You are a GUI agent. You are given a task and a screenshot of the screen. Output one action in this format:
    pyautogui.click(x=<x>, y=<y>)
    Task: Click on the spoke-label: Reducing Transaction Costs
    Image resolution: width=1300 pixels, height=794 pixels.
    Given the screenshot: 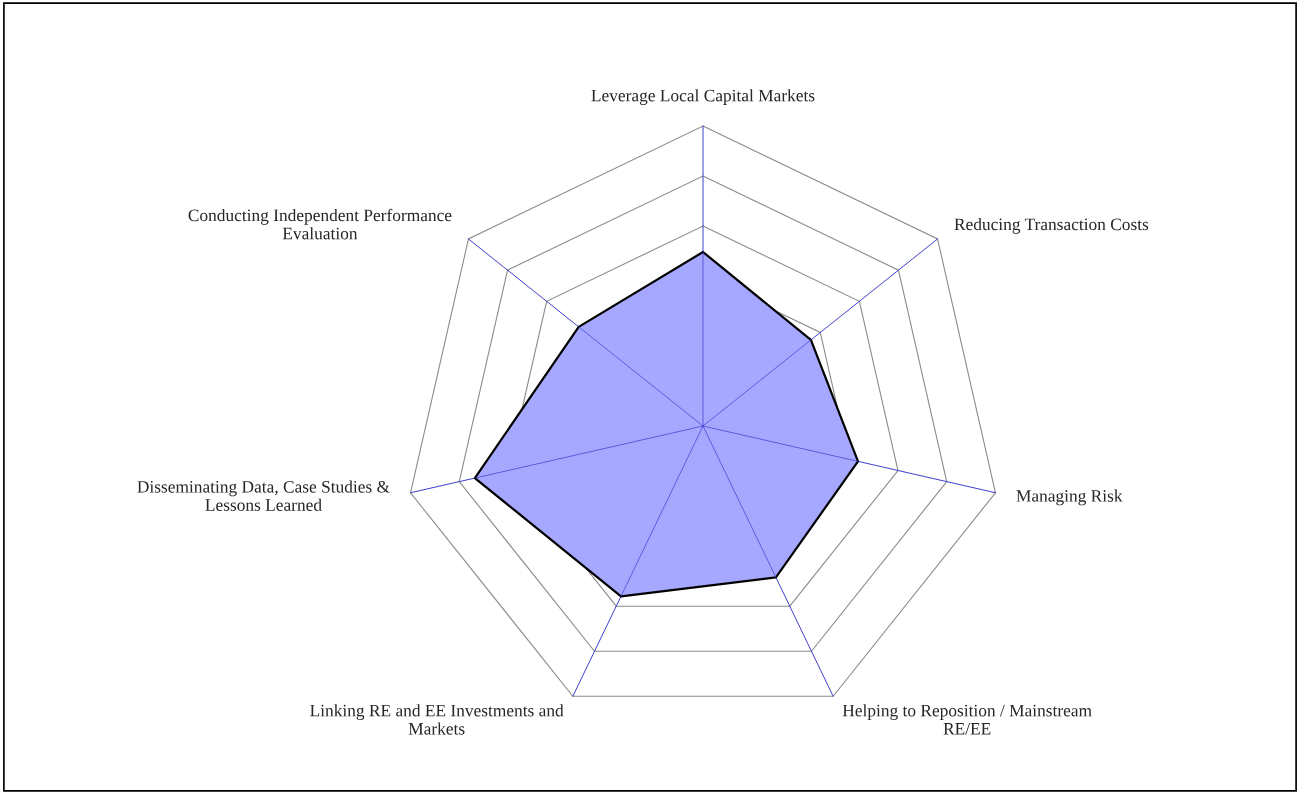 What is the action you would take?
    pyautogui.click(x=1051, y=225)
    